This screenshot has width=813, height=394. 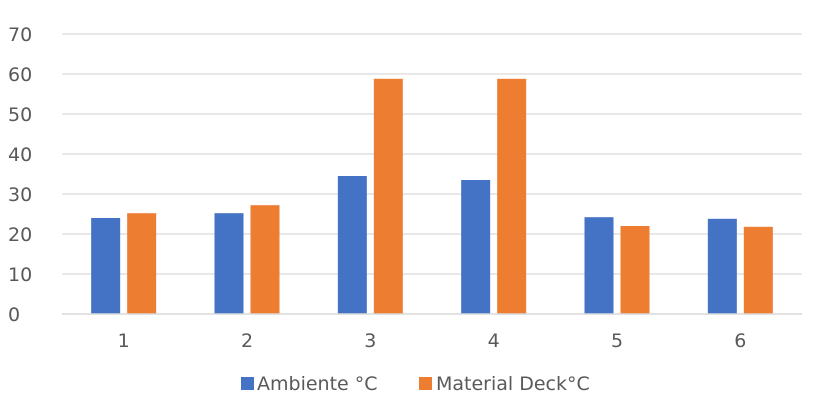 What do you see at coordinates (20, 115) in the screenshot?
I see `y-tick-label: 50` at bounding box center [20, 115].